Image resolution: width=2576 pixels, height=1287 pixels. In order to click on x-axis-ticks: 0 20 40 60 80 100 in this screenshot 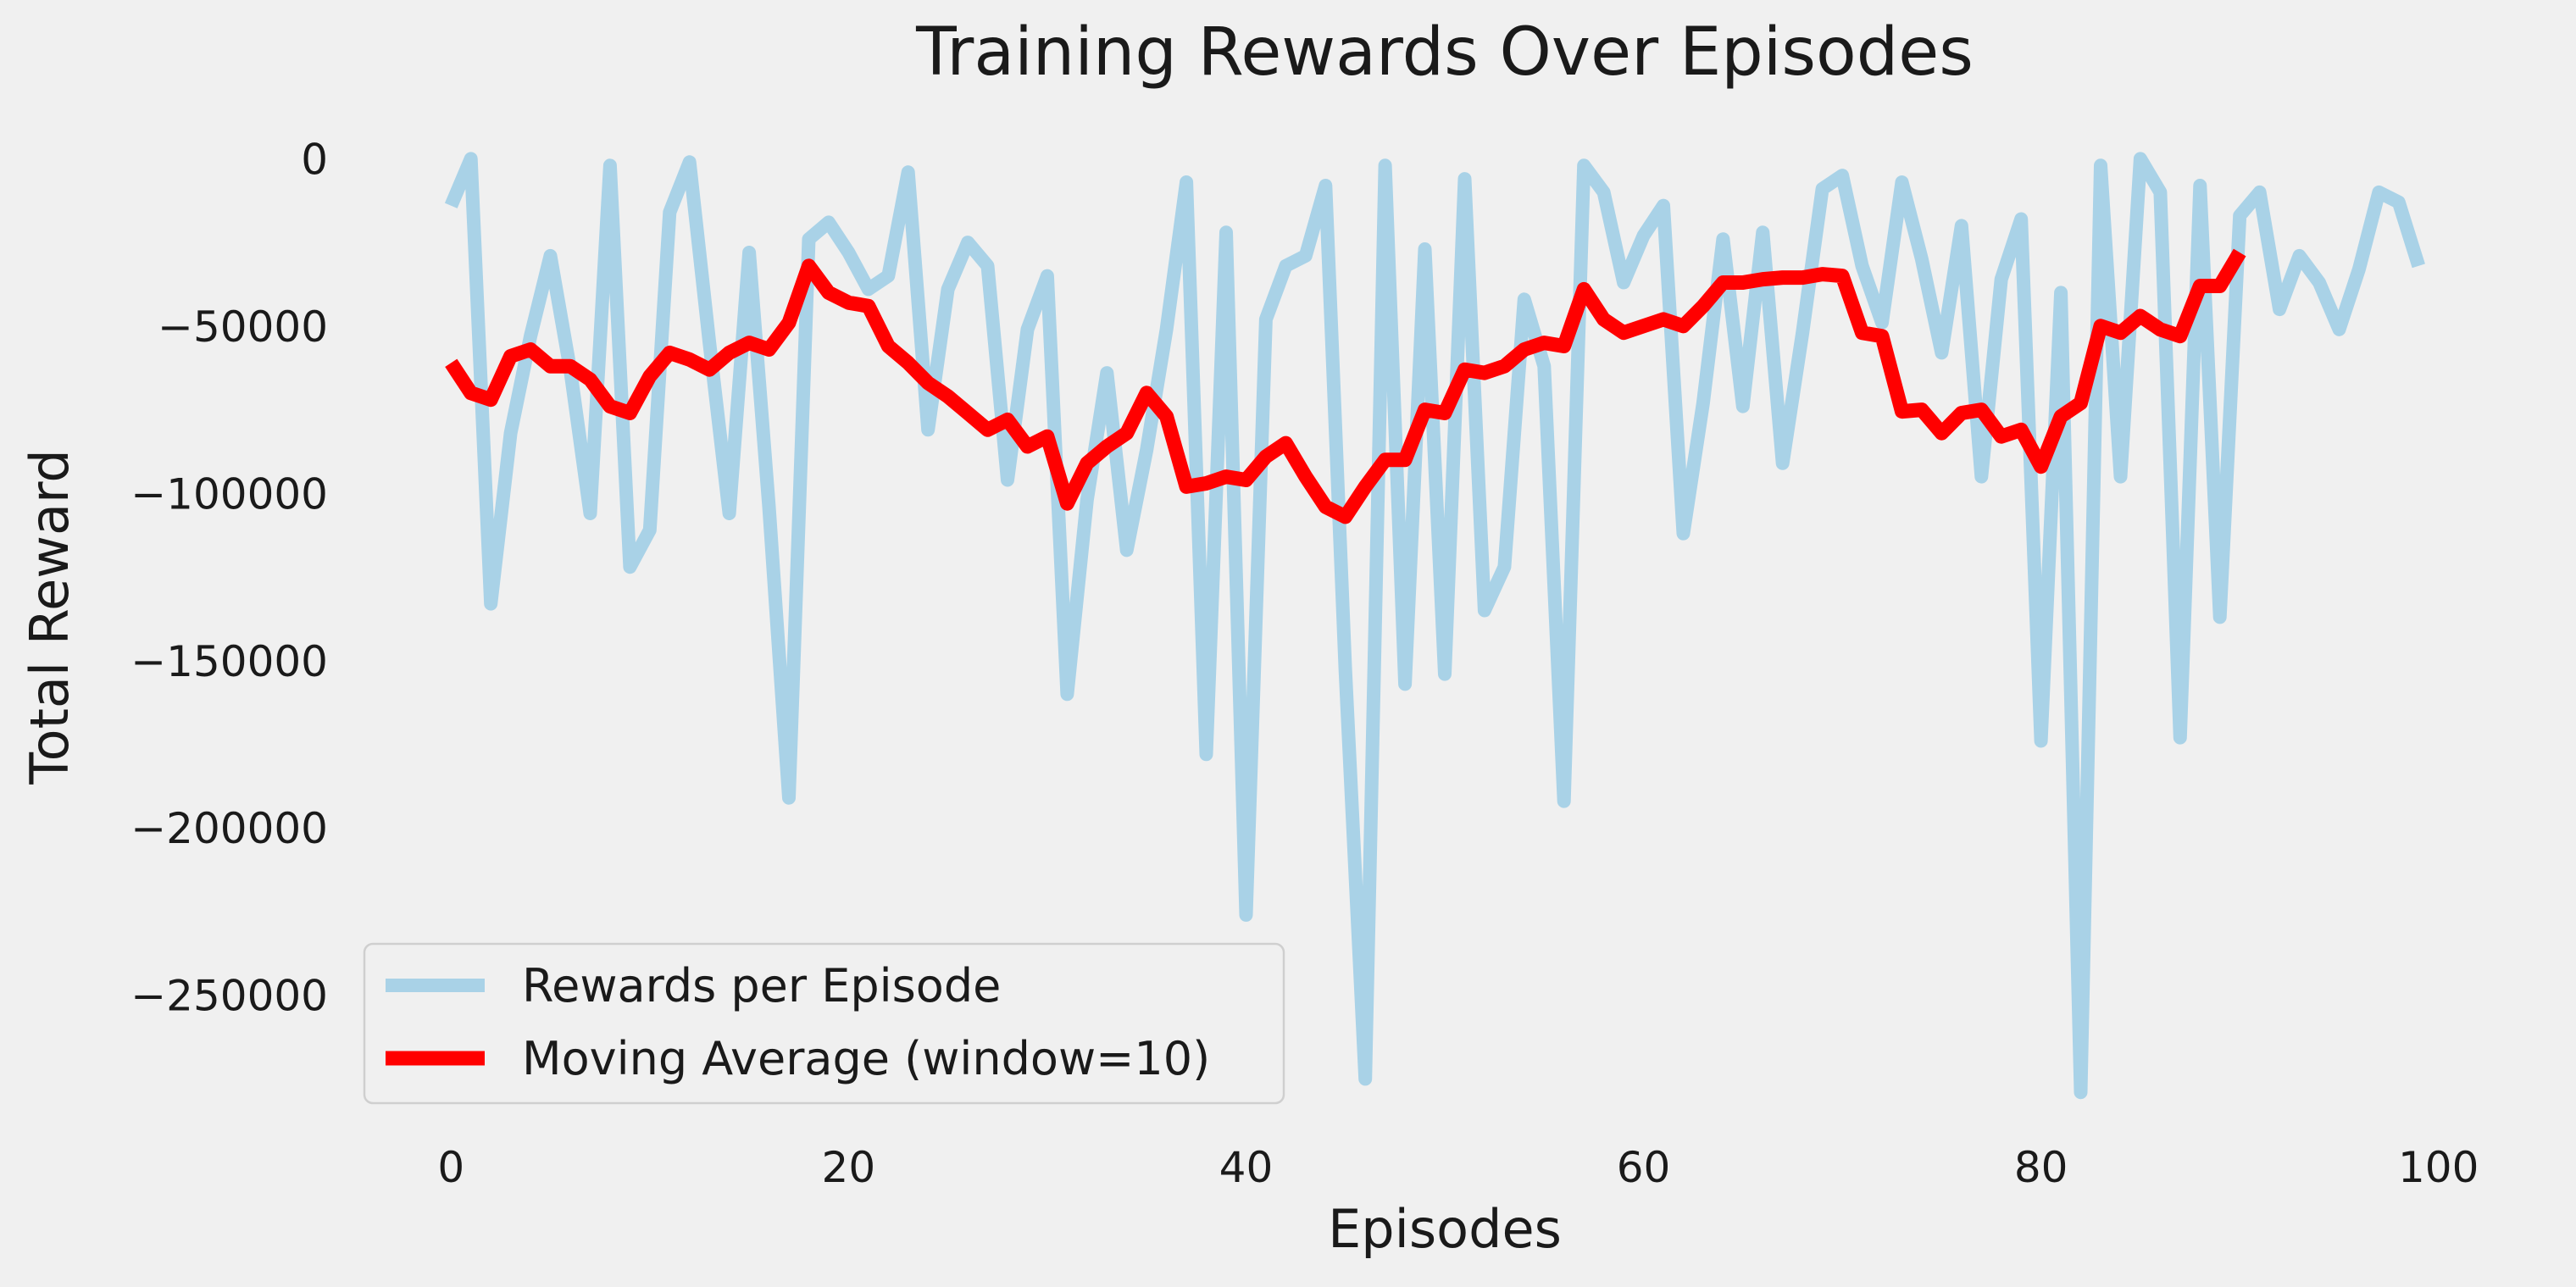, I will do `click(1458, 1167)`.